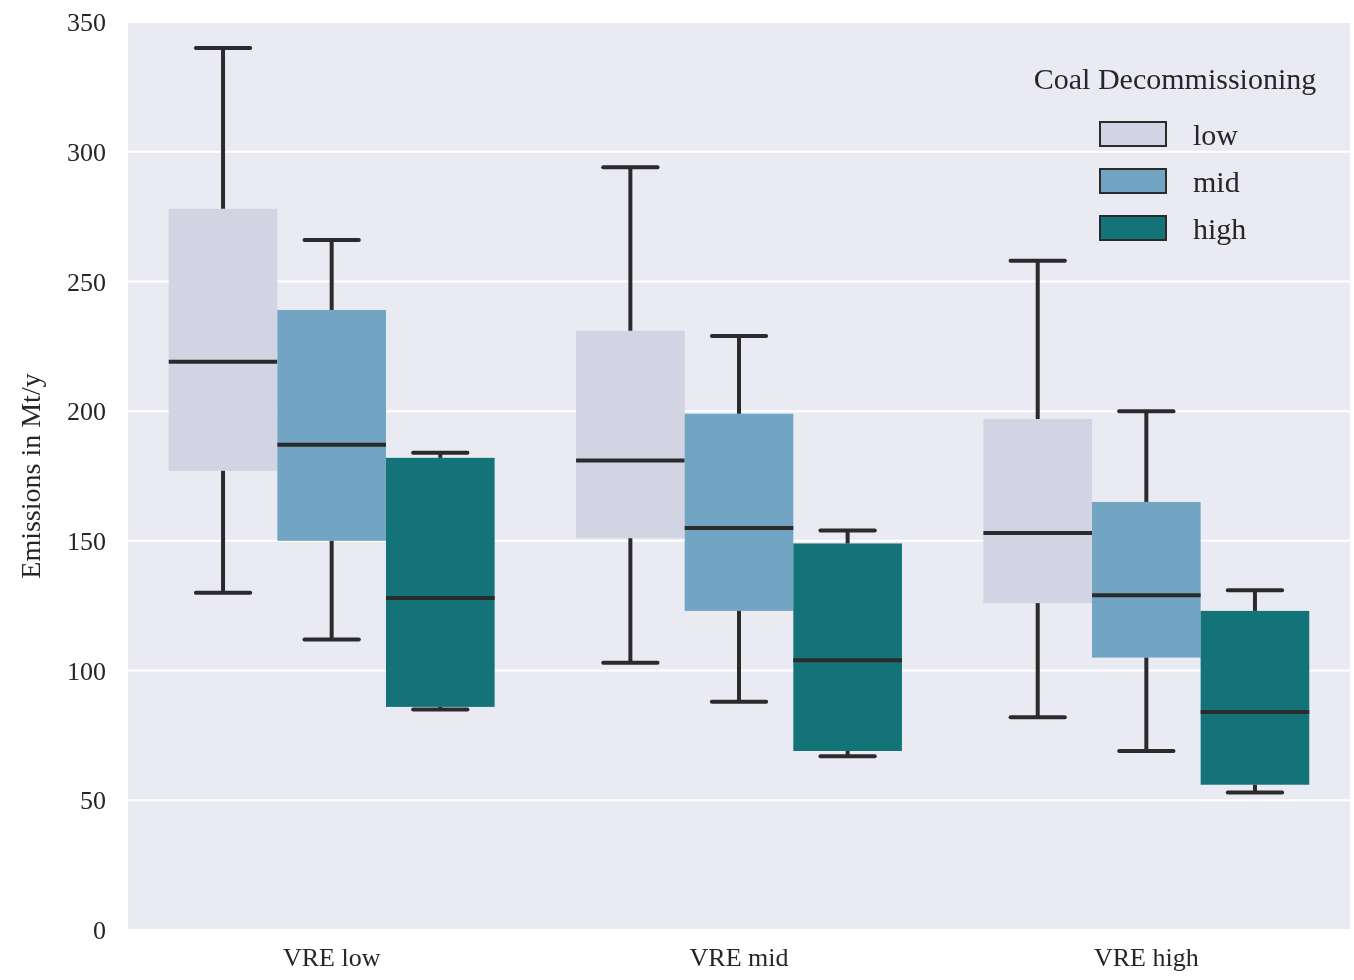 Image resolution: width=1354 pixels, height=980 pixels. I want to click on y-tick-label: 150, so click(86, 541).